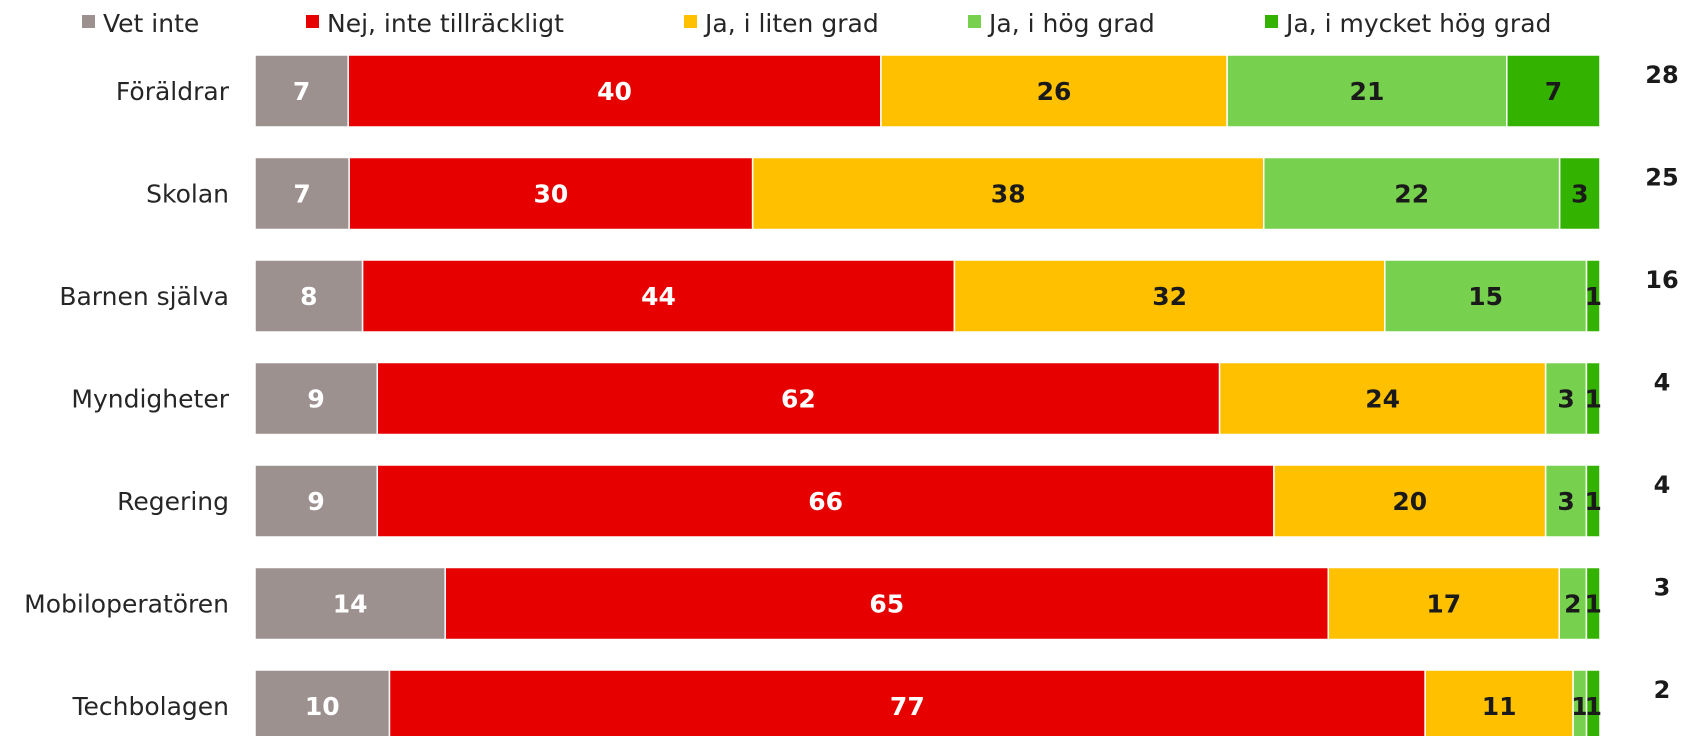 The image size is (1681, 736). I want to click on row-total-mobiloperatoren: 3, so click(1662, 588).